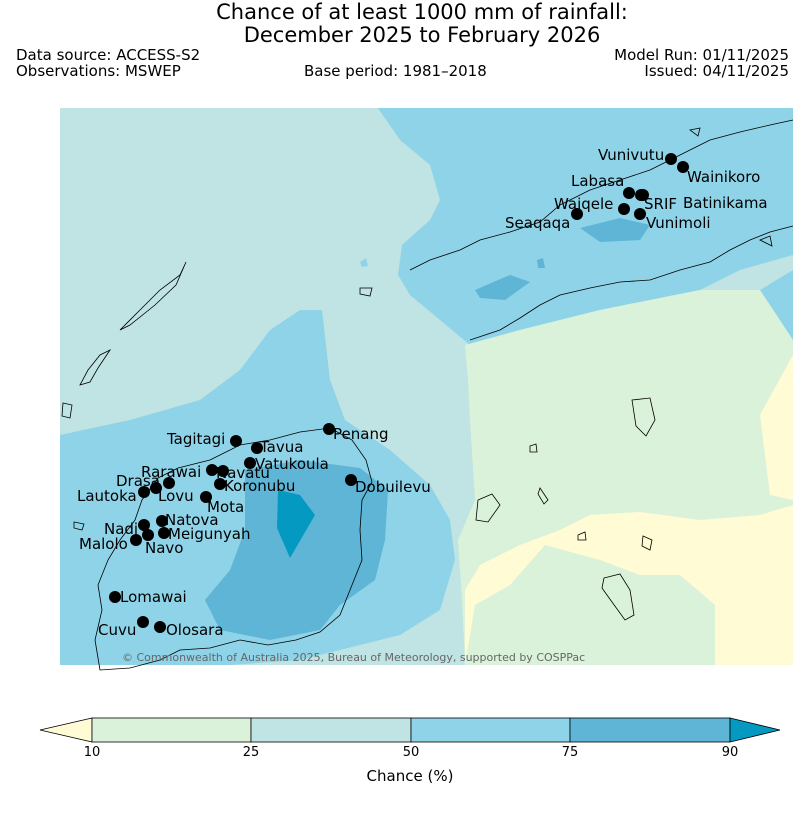 Image resolution: width=804 pixels, height=816 pixels. Describe the element at coordinates (422, 12) in the screenshot. I see `chart-title-line1: Chance of at least 1000 mm of rainfall:` at that location.